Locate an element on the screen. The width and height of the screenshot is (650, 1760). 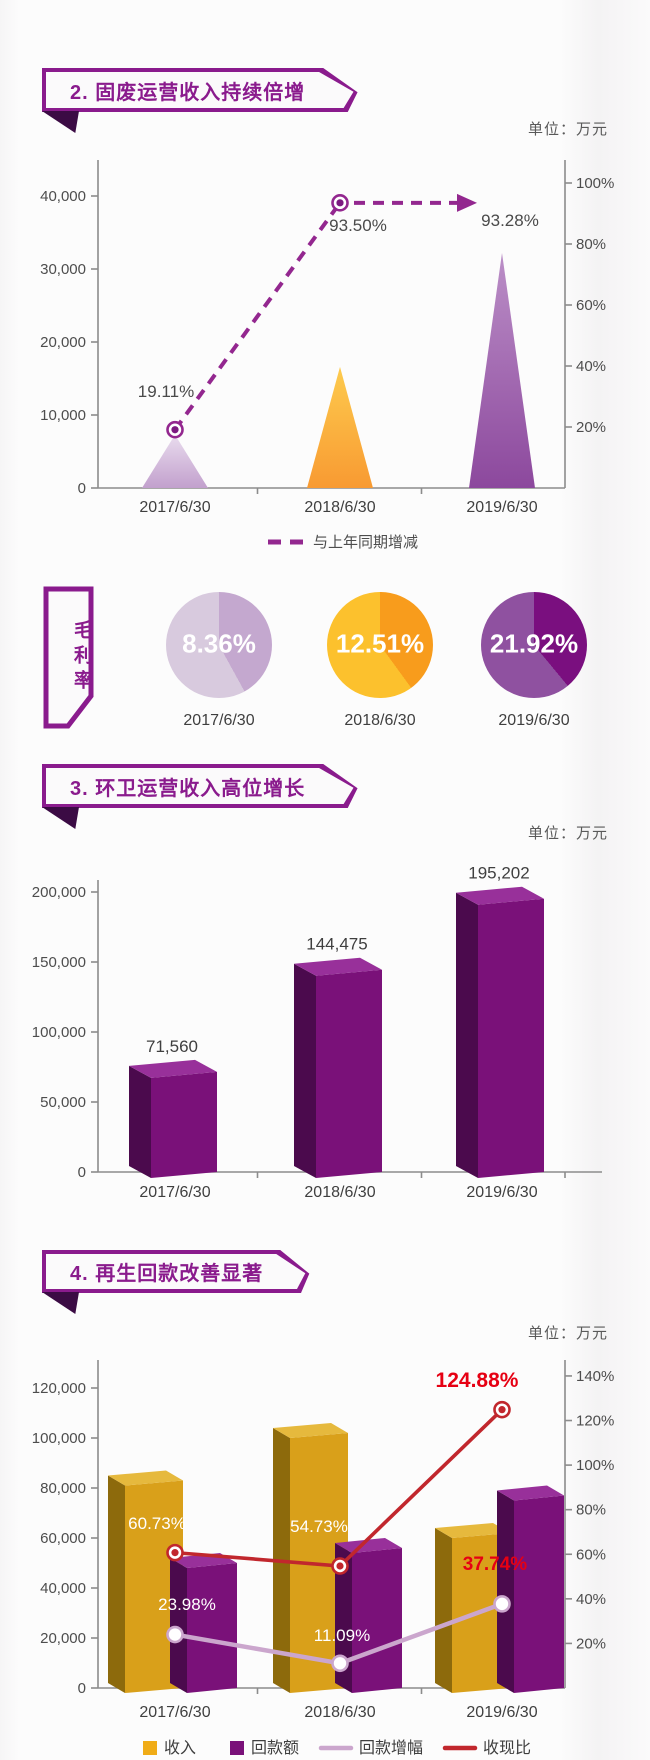
gross-margin-banner-shape is located at coordinates (68, 657).